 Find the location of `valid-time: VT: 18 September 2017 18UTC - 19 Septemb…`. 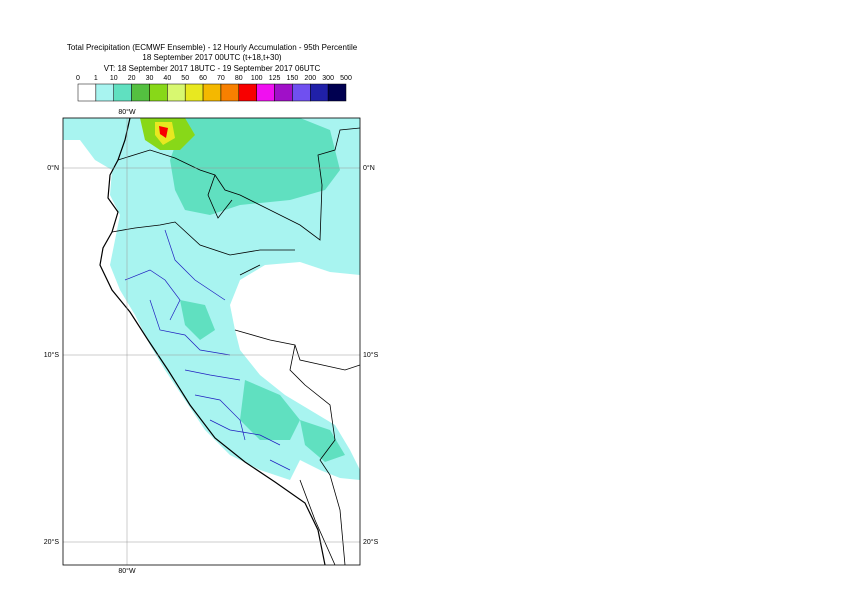

valid-time: VT: 18 September 2017 18UTC - 19 Septemb… is located at coordinates (212, 68).